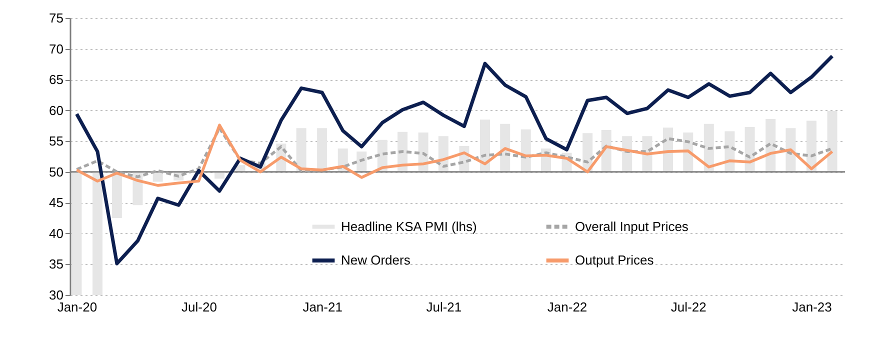  Describe the element at coordinates (56, 110) in the screenshot. I see `y-tick-label: 60` at that location.